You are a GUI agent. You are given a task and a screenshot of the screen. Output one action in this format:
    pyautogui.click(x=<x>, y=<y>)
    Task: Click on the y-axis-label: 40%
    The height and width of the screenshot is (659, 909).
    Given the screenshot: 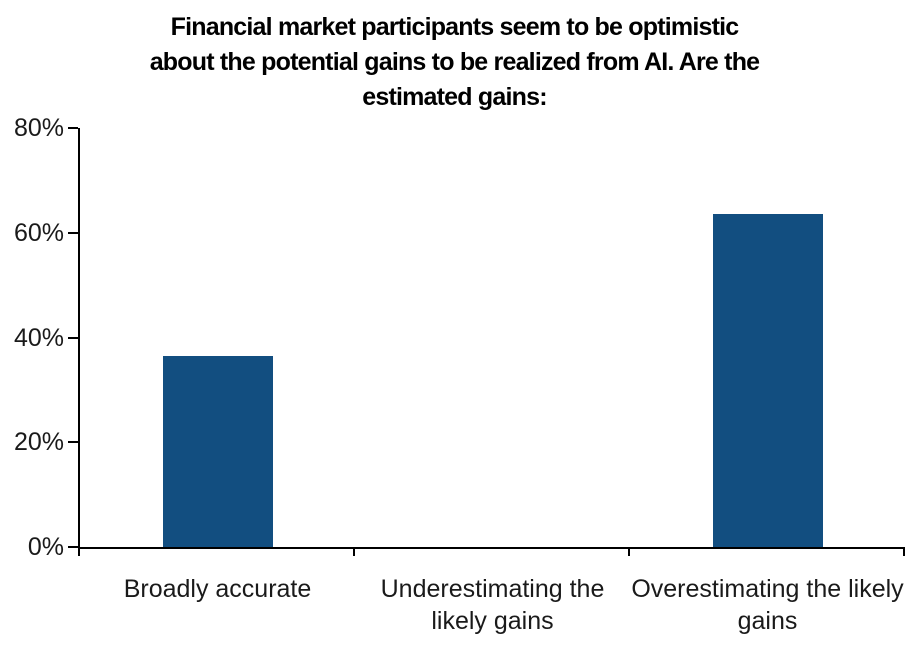 What is the action you would take?
    pyautogui.click(x=38, y=338)
    